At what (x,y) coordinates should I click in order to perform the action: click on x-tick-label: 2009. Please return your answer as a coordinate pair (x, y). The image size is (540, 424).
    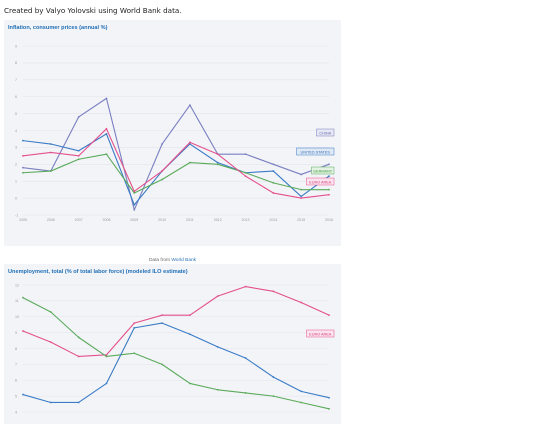
    Looking at the image, I should click on (134, 220).